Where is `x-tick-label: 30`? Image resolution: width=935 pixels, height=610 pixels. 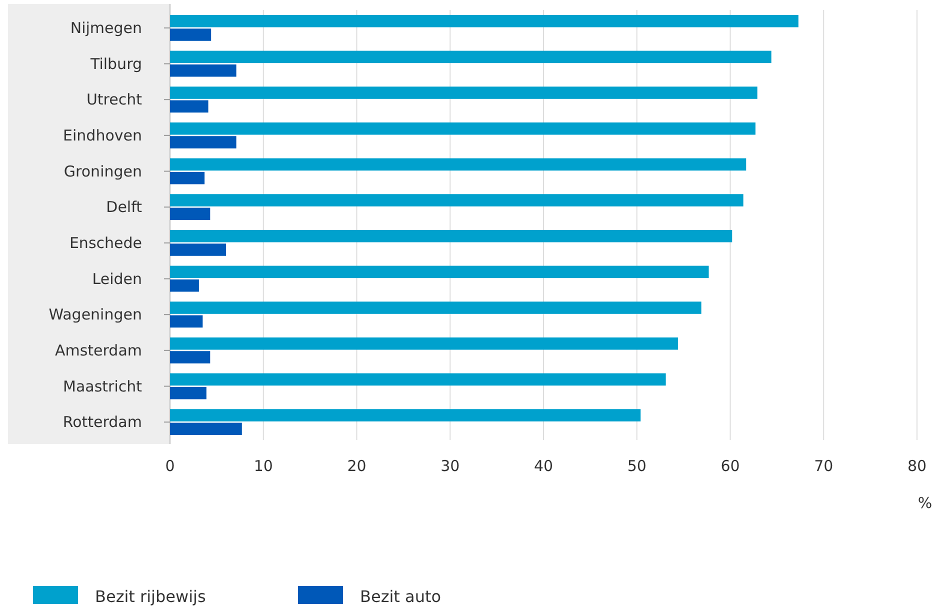 x-tick-label: 30 is located at coordinates (450, 466).